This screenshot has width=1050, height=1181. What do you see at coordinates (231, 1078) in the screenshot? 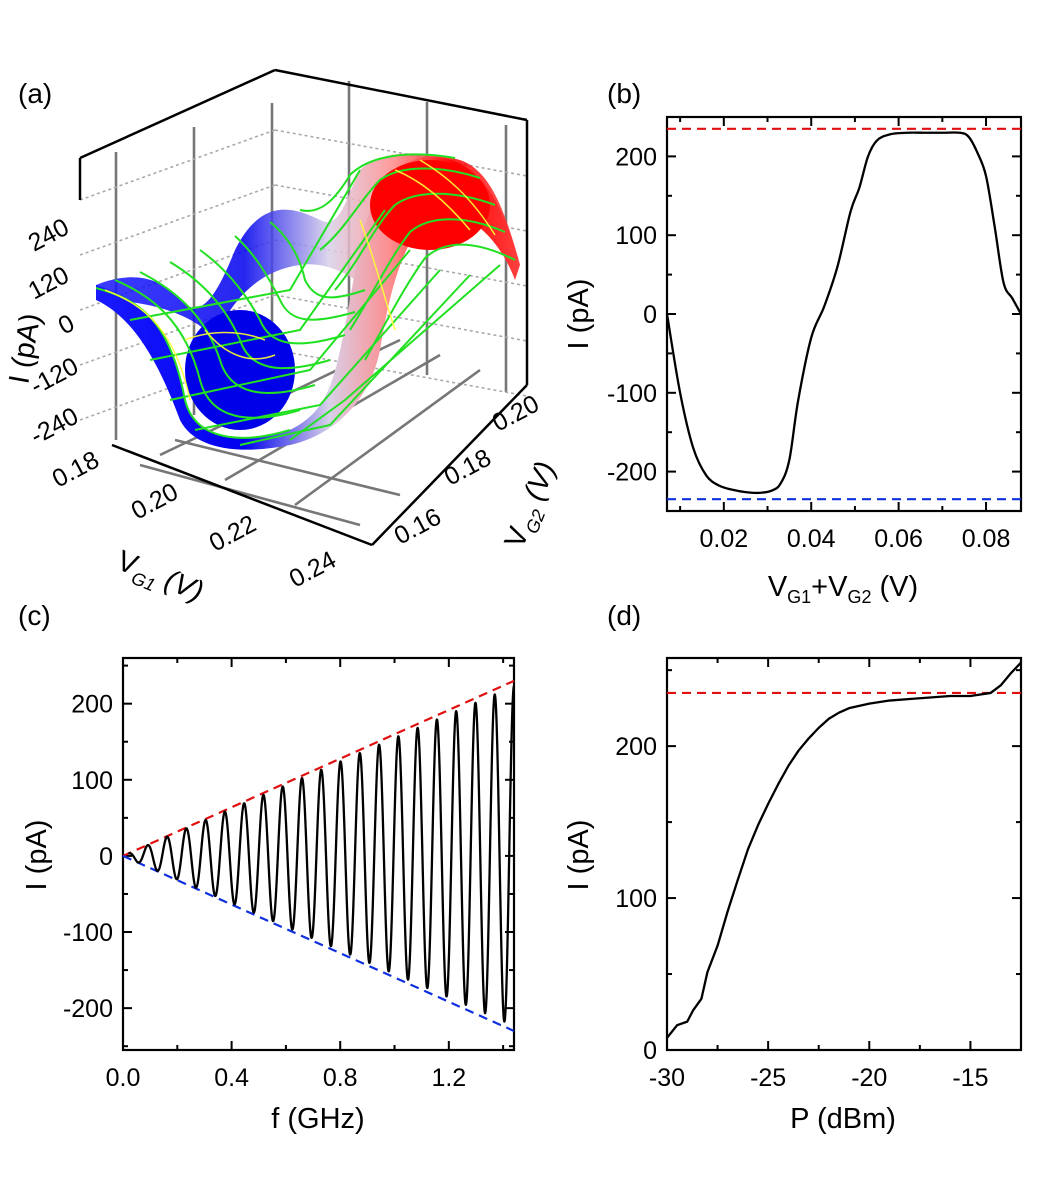
I see `panel-c-x-tick-label: 0.4` at bounding box center [231, 1078].